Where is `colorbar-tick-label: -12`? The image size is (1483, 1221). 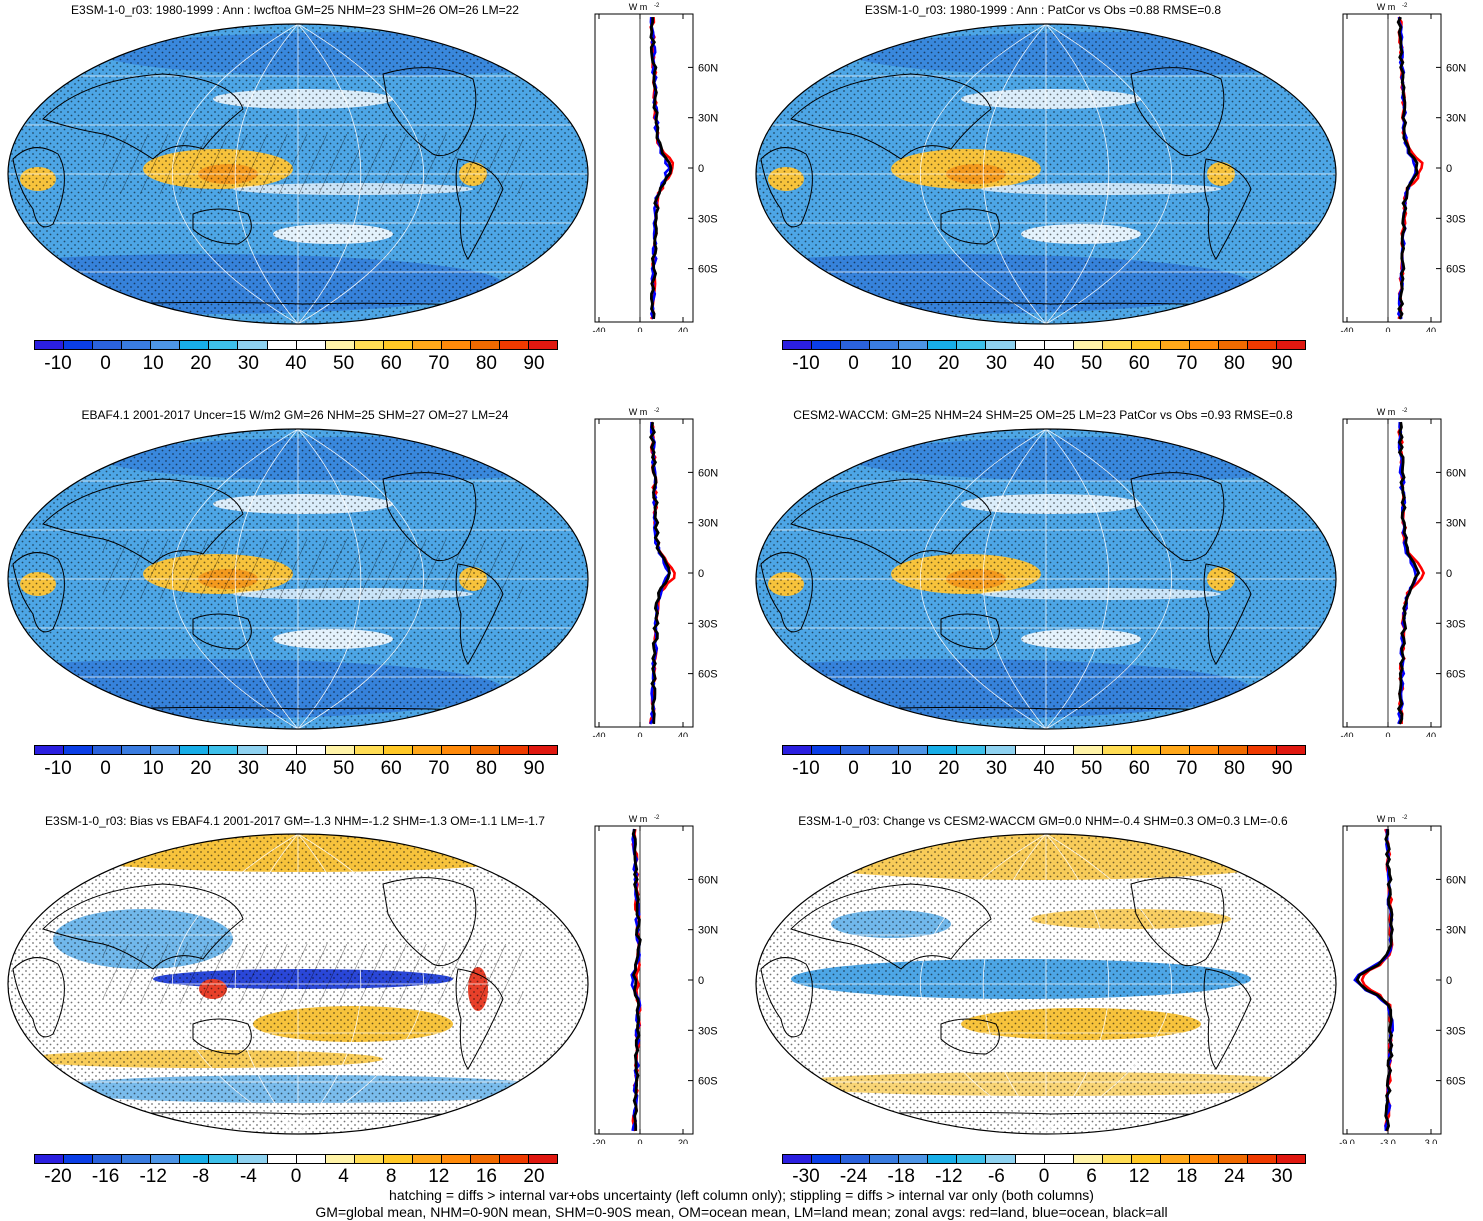 colorbar-tick-label: -12 is located at coordinates (949, 1176).